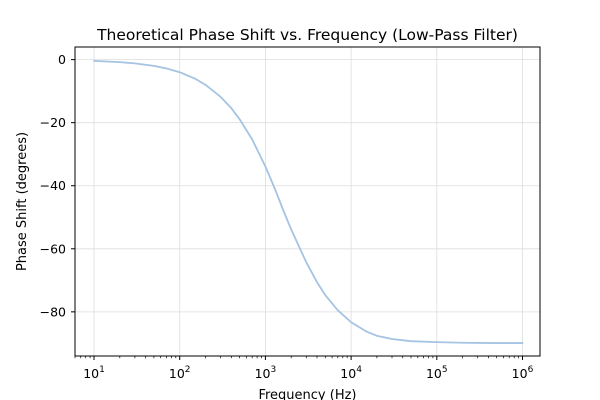  What do you see at coordinates (102, 370) in the screenshot?
I see `x-tick-exponent: 1` at bounding box center [102, 370].